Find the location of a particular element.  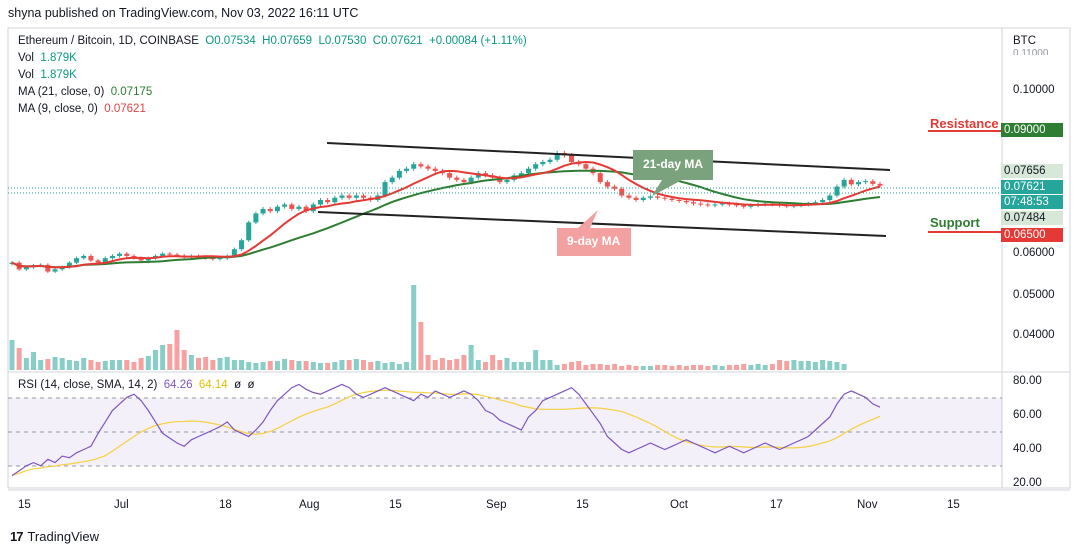

ma21-label: MA (21, close, 0) is located at coordinates (61, 92).